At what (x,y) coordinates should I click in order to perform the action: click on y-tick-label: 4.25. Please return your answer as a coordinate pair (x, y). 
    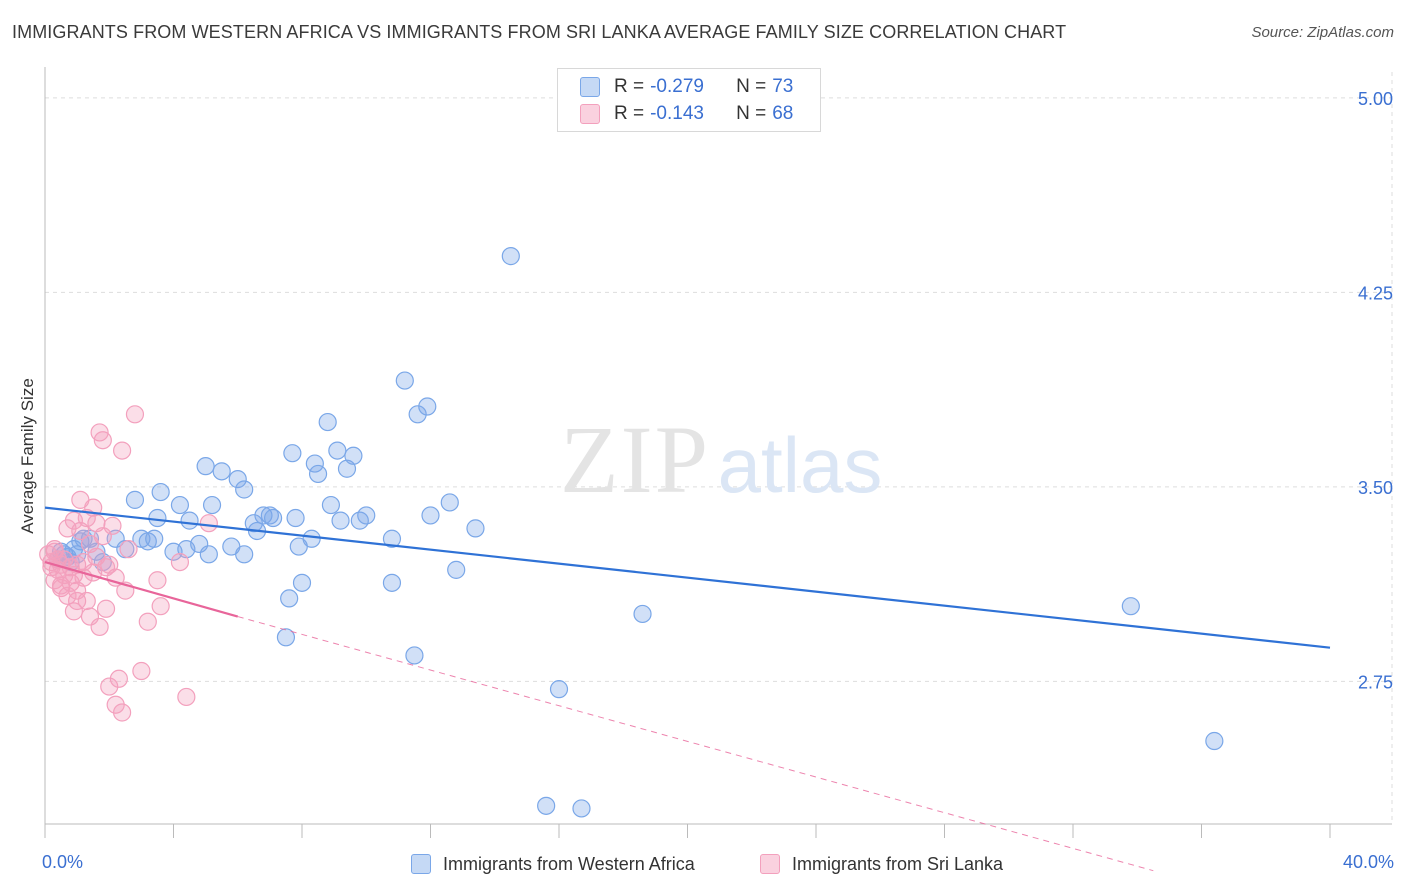
    Looking at the image, I should click on (1375, 293).